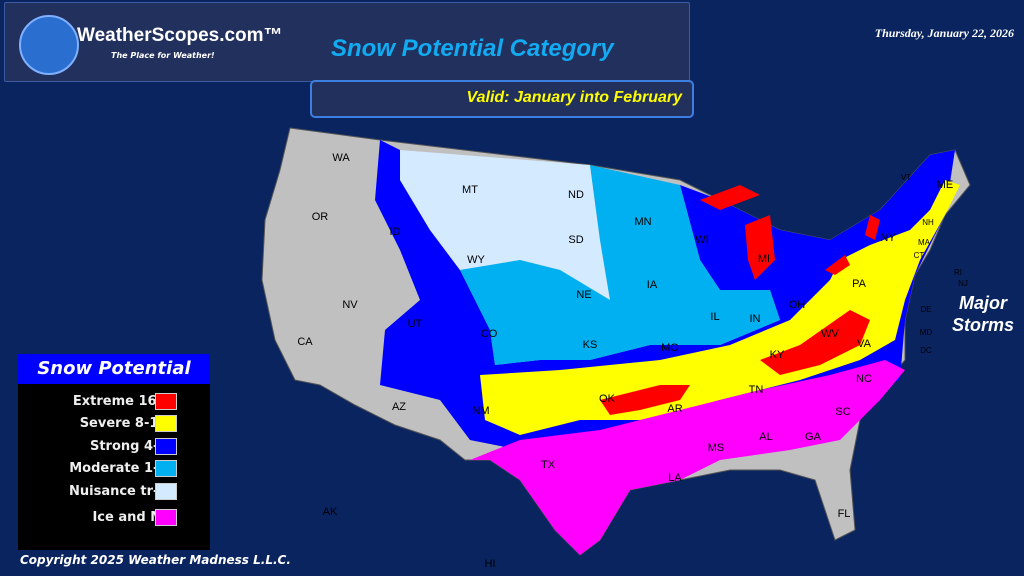  What do you see at coordinates (919, 255) in the screenshot?
I see `state-label-ct: CT` at bounding box center [919, 255].